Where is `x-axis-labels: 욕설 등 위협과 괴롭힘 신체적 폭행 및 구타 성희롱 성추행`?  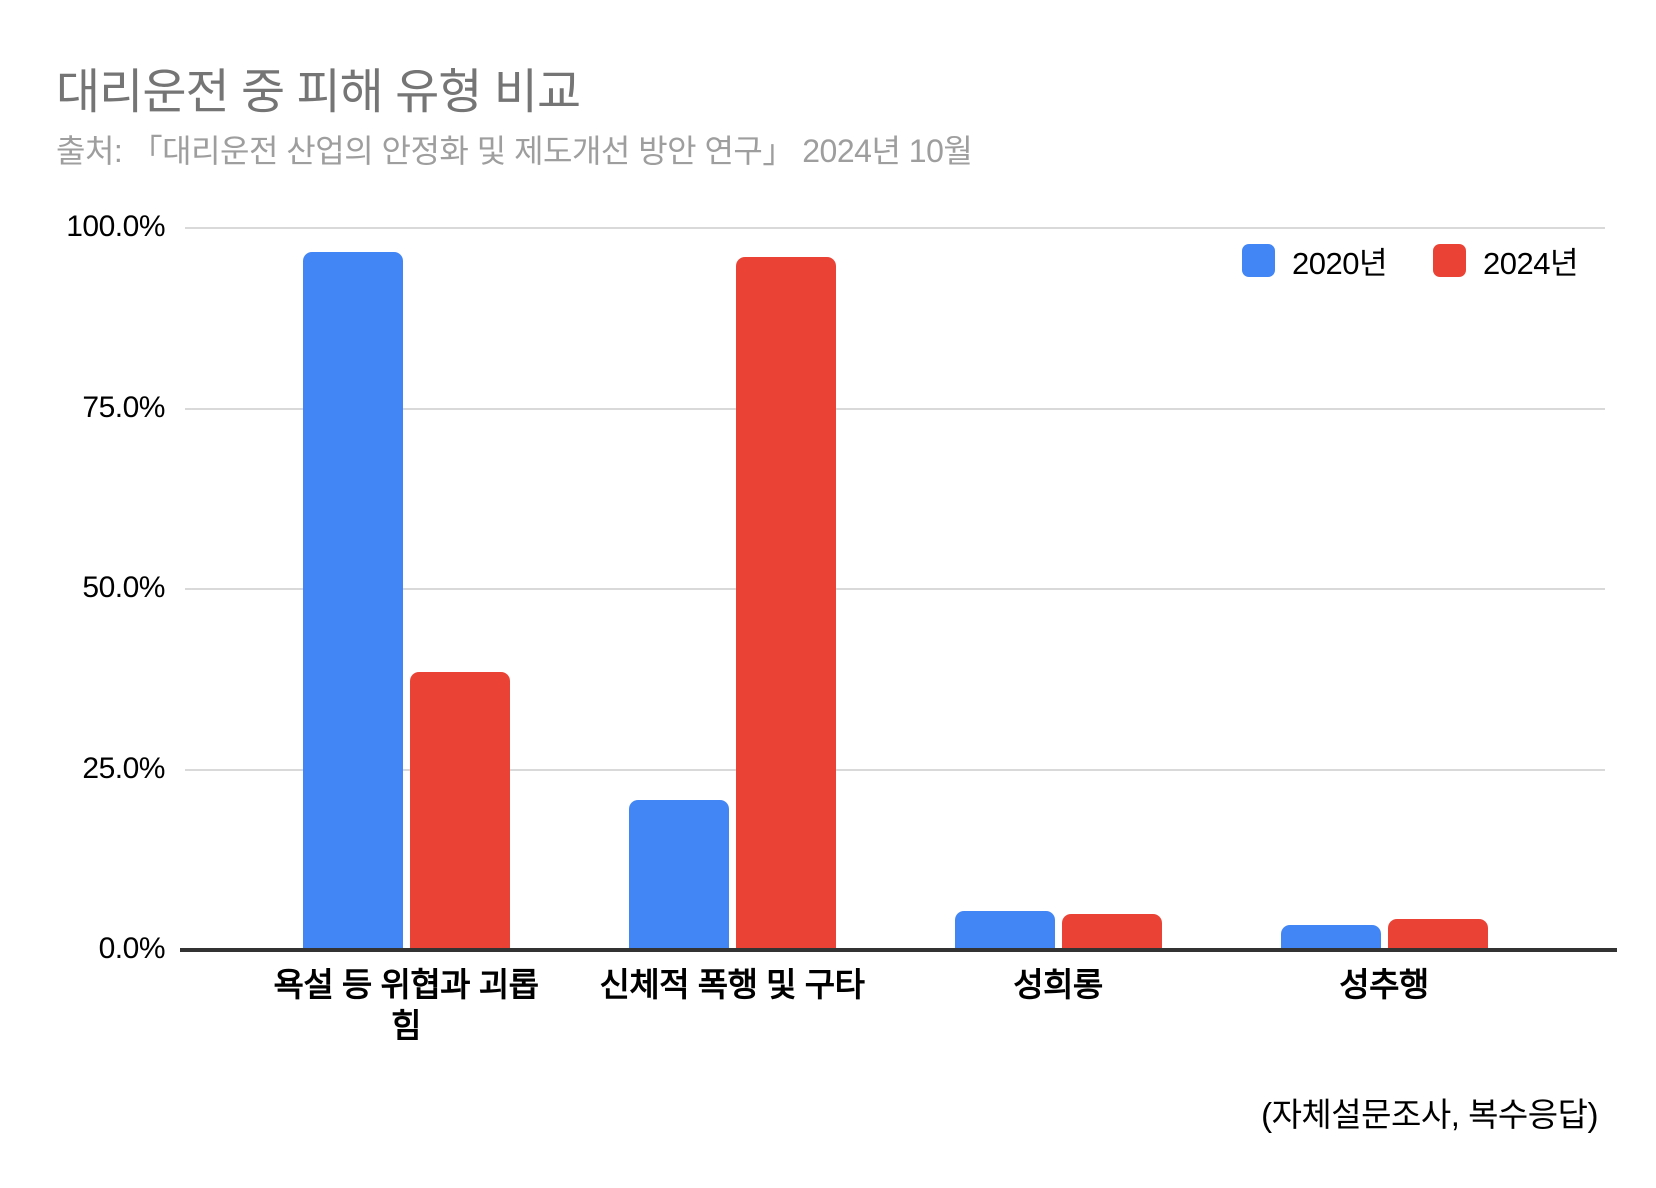
x-axis-labels: 욕설 등 위협과 괴롭힘 신체적 폭행 및 구타 성희롱 성추행 is located at coordinates (895, 1005).